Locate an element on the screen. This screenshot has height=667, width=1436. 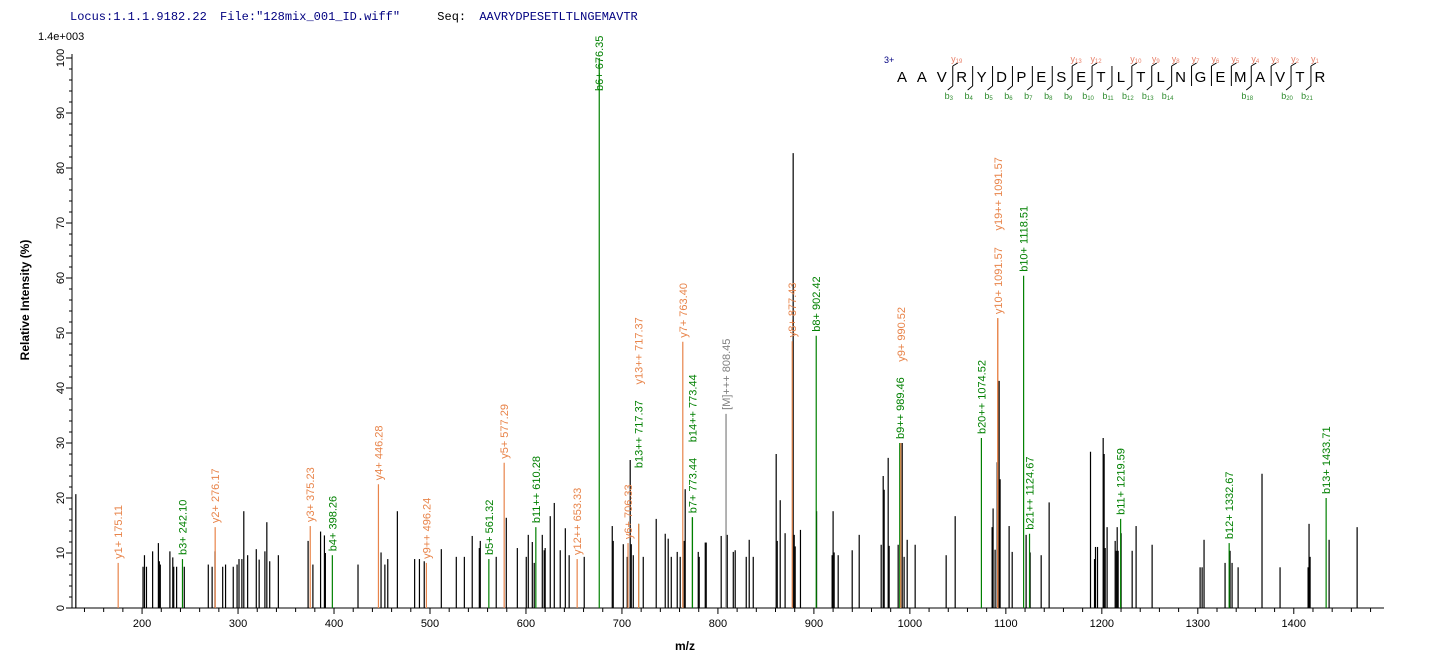
b-ion-number: 11 is located at coordinates (1110, 99).